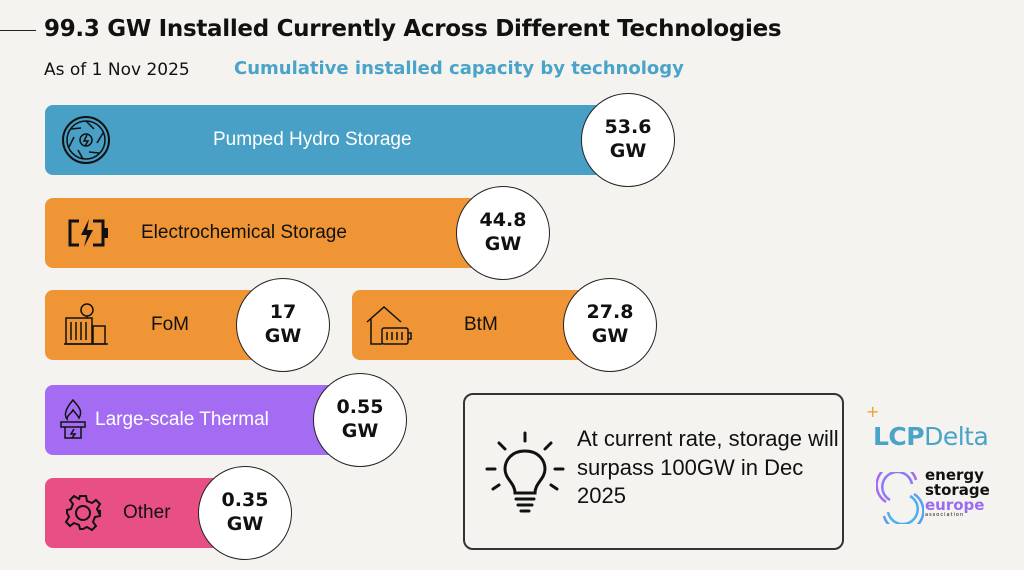  What do you see at coordinates (899, 436) in the screenshot?
I see `logo-text: LCP` at bounding box center [899, 436].